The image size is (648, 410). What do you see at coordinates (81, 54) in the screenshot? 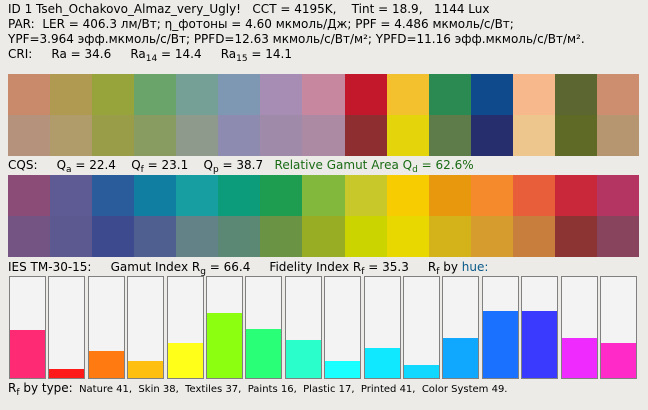
I see `cri-ra: Ra = 34.6` at bounding box center [81, 54].